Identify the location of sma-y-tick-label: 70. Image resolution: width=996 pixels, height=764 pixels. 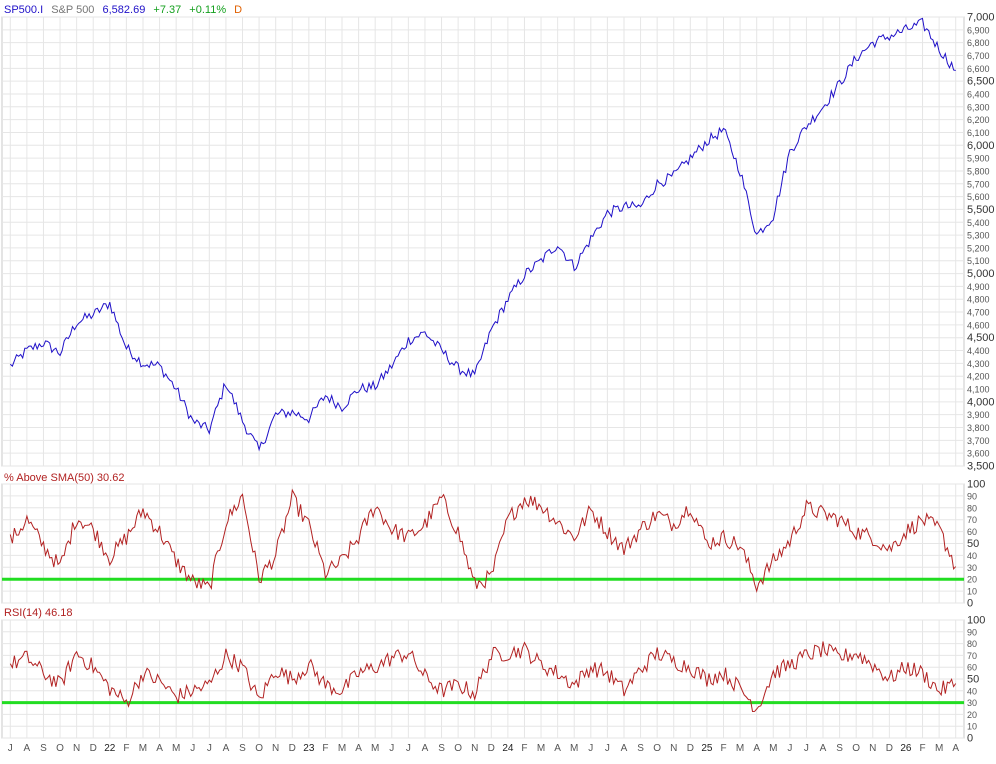
(972, 520).